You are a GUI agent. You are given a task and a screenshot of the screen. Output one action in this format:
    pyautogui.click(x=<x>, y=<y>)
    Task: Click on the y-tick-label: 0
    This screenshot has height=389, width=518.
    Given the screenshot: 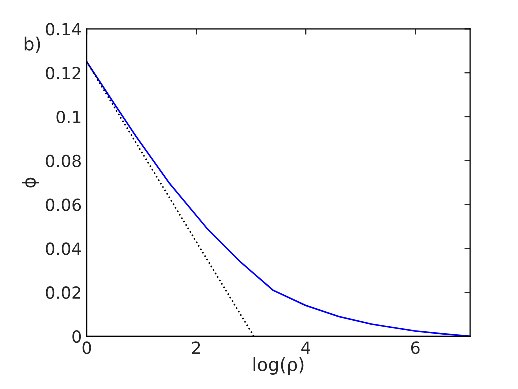 What is the action you would take?
    pyautogui.click(x=77, y=337)
    